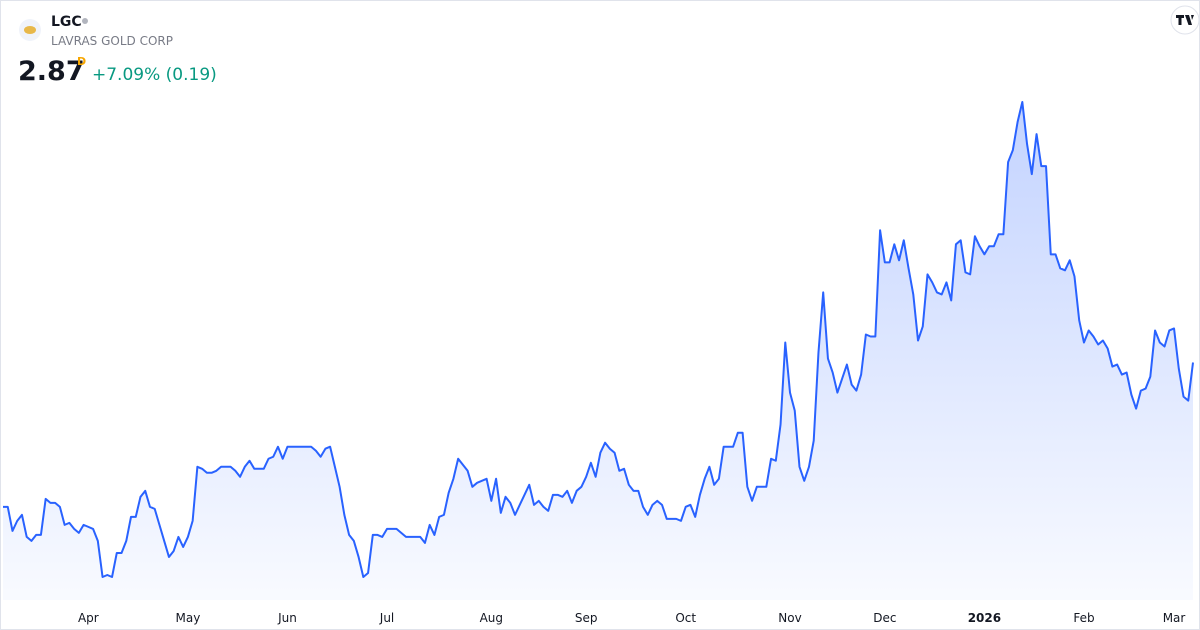 Image resolution: width=1200 pixels, height=630 pixels. I want to click on x-tick-label: Aug, so click(491, 618).